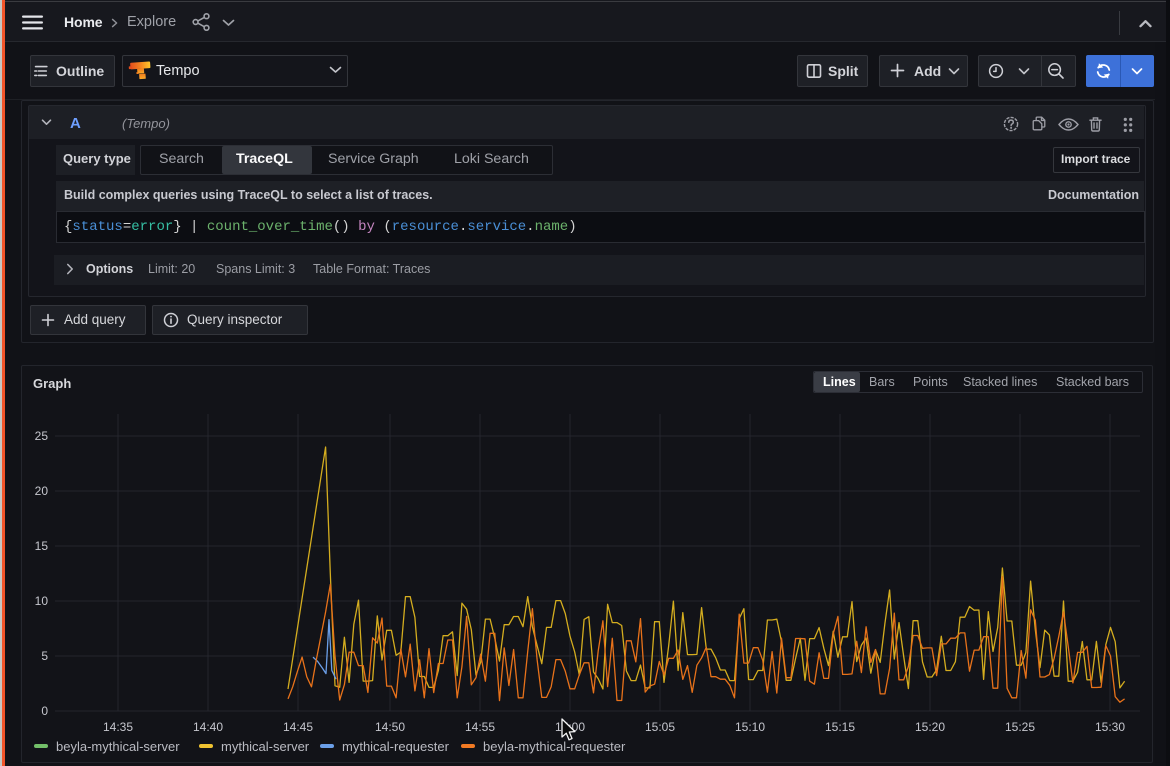  I want to click on svg-text: 15:10, so click(750, 727).